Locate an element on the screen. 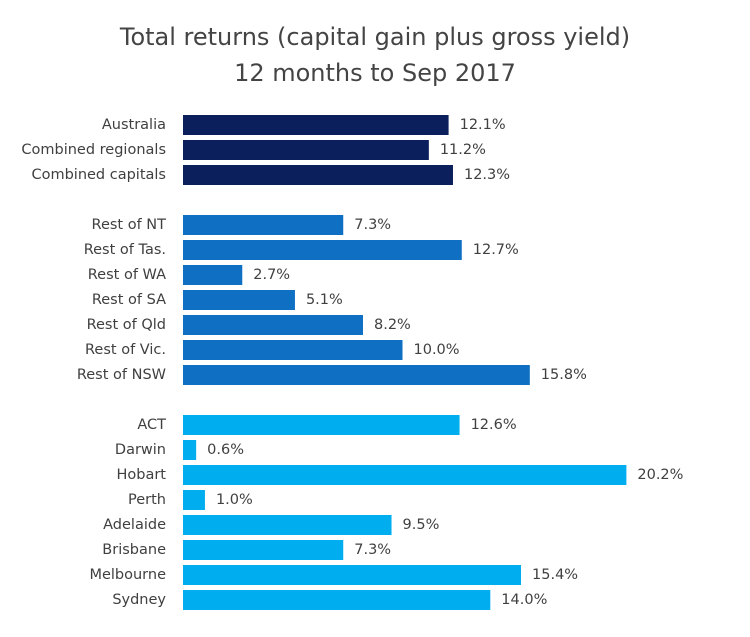 The image size is (750, 637). category-label-act: ACT is located at coordinates (151, 425).